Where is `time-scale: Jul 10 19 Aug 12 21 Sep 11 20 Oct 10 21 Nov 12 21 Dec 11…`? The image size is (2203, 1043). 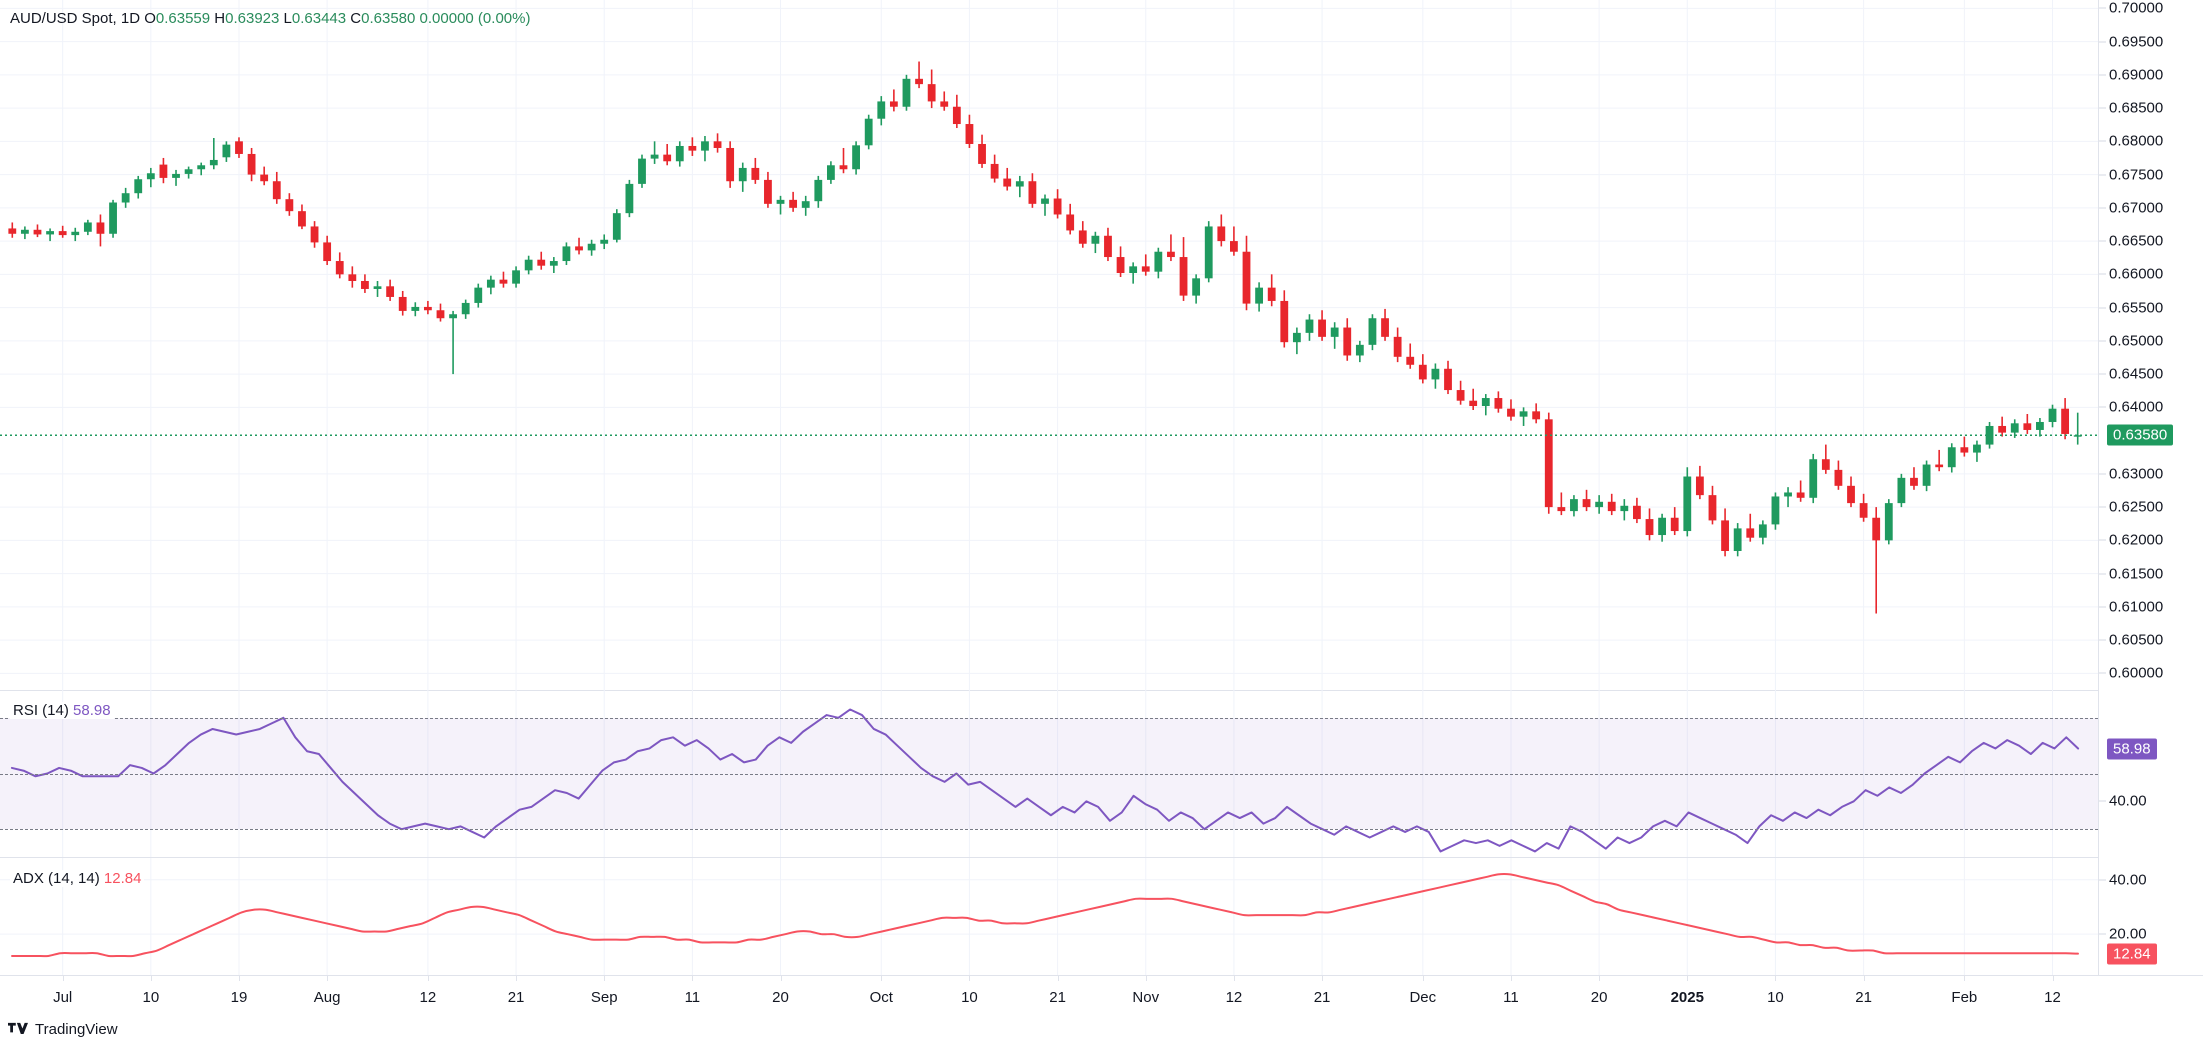 time-scale: Jul 10 19 Aug 12 21 Sep 11 20 Oct 10 21 Nov 12 21 Dec 11… is located at coordinates (1101, 995).